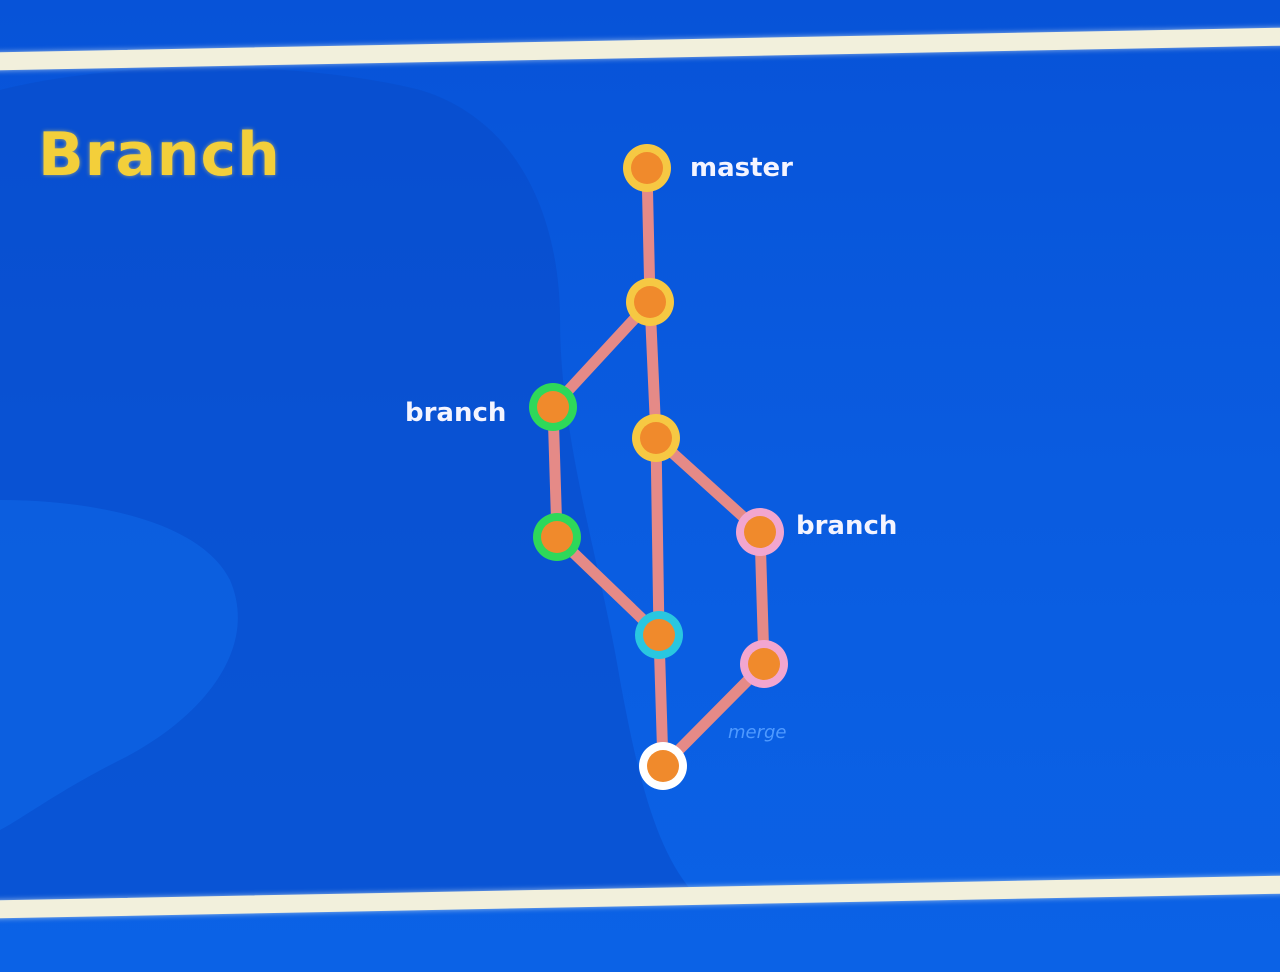 The image size is (1280, 972). I want to click on commit-left-branch-1-dot, so click(553, 407).